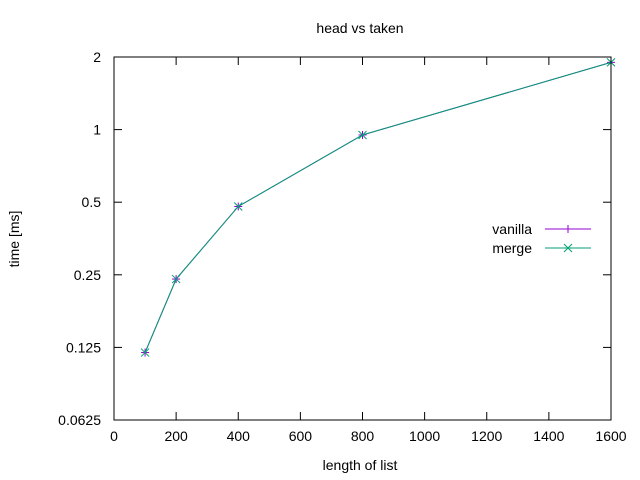 This screenshot has height=480, width=640. What do you see at coordinates (114, 436) in the screenshot?
I see `x-tick-label: 0` at bounding box center [114, 436].